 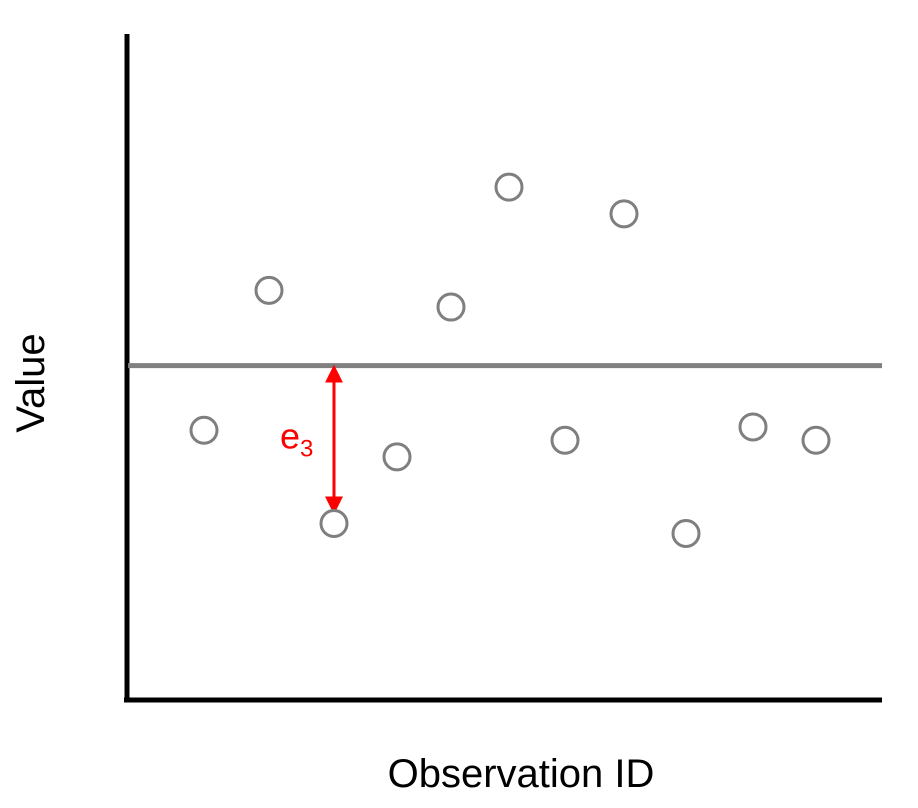 What do you see at coordinates (306, 449) in the screenshot?
I see `residual-label-subscript: 3` at bounding box center [306, 449].